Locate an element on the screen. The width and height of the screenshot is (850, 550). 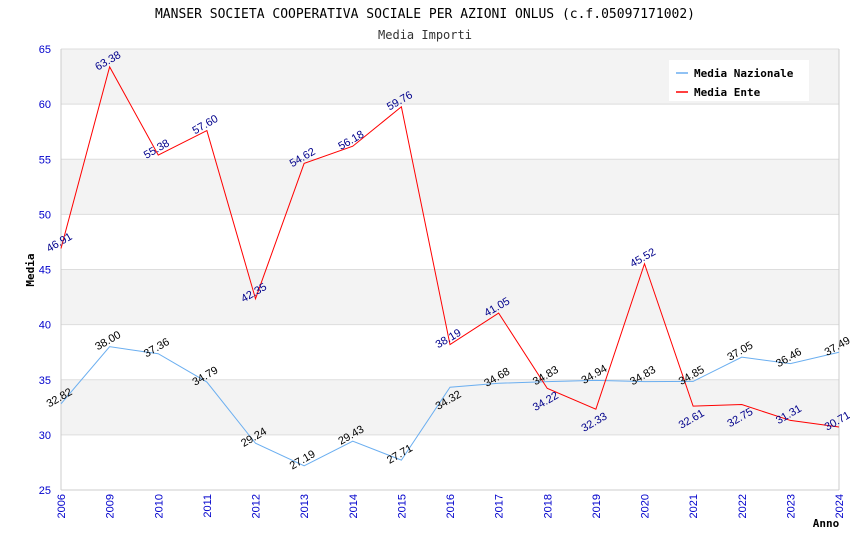
x-tick-label: 2016 is located at coordinates (451, 506).